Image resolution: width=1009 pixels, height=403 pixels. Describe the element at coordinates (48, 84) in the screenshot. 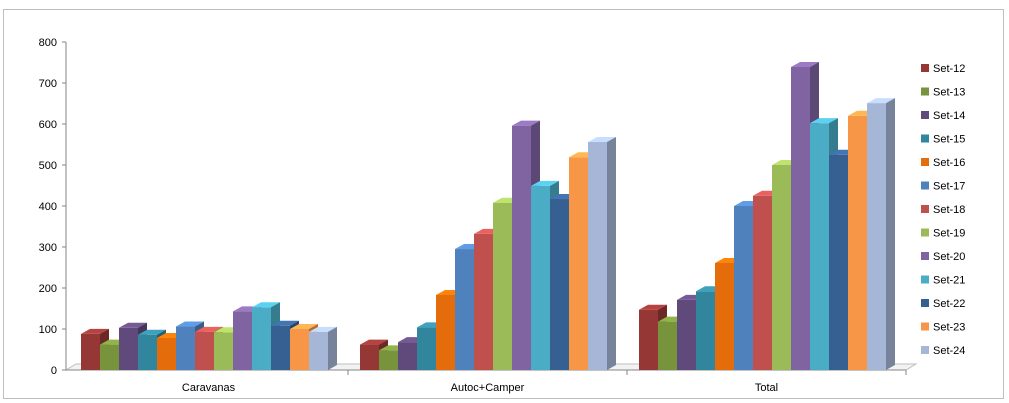

I see `y-tick-label: 700` at that location.